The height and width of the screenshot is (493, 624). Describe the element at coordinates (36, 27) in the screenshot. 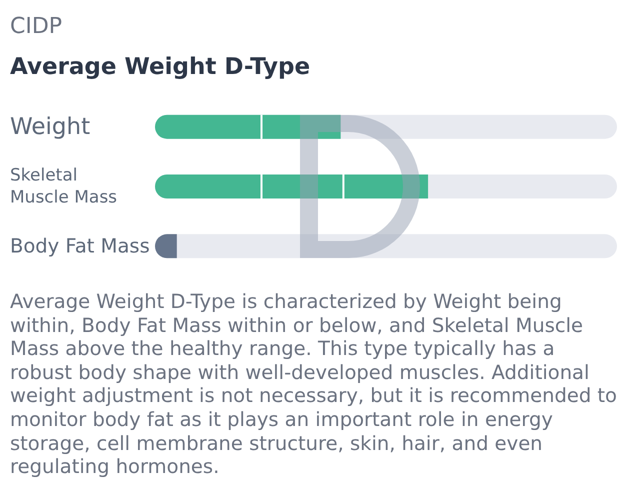

I see `chart-subtitle: CIDP` at that location.